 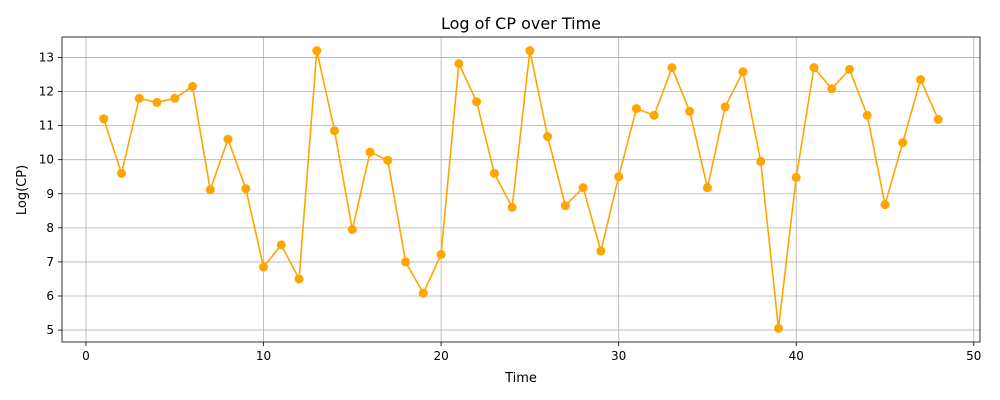 I want to click on y-axis-ticks: 5 6 7 8 9 10 11 12 13, so click(x=50, y=193).